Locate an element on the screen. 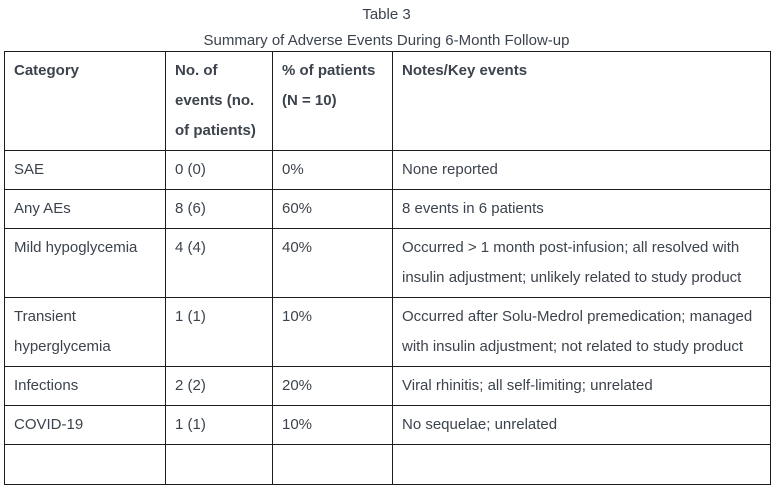 The height and width of the screenshot is (485, 773). cell-events: 4 (4) is located at coordinates (219, 263).